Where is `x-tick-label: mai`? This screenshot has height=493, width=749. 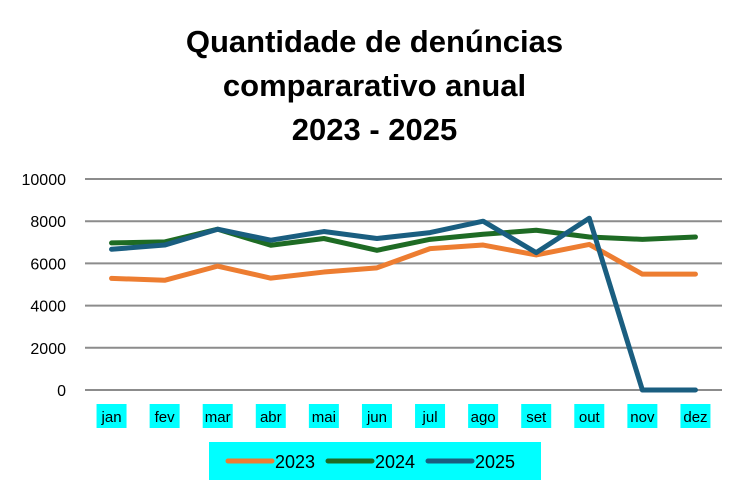
x-tick-label: mai is located at coordinates (324, 417).